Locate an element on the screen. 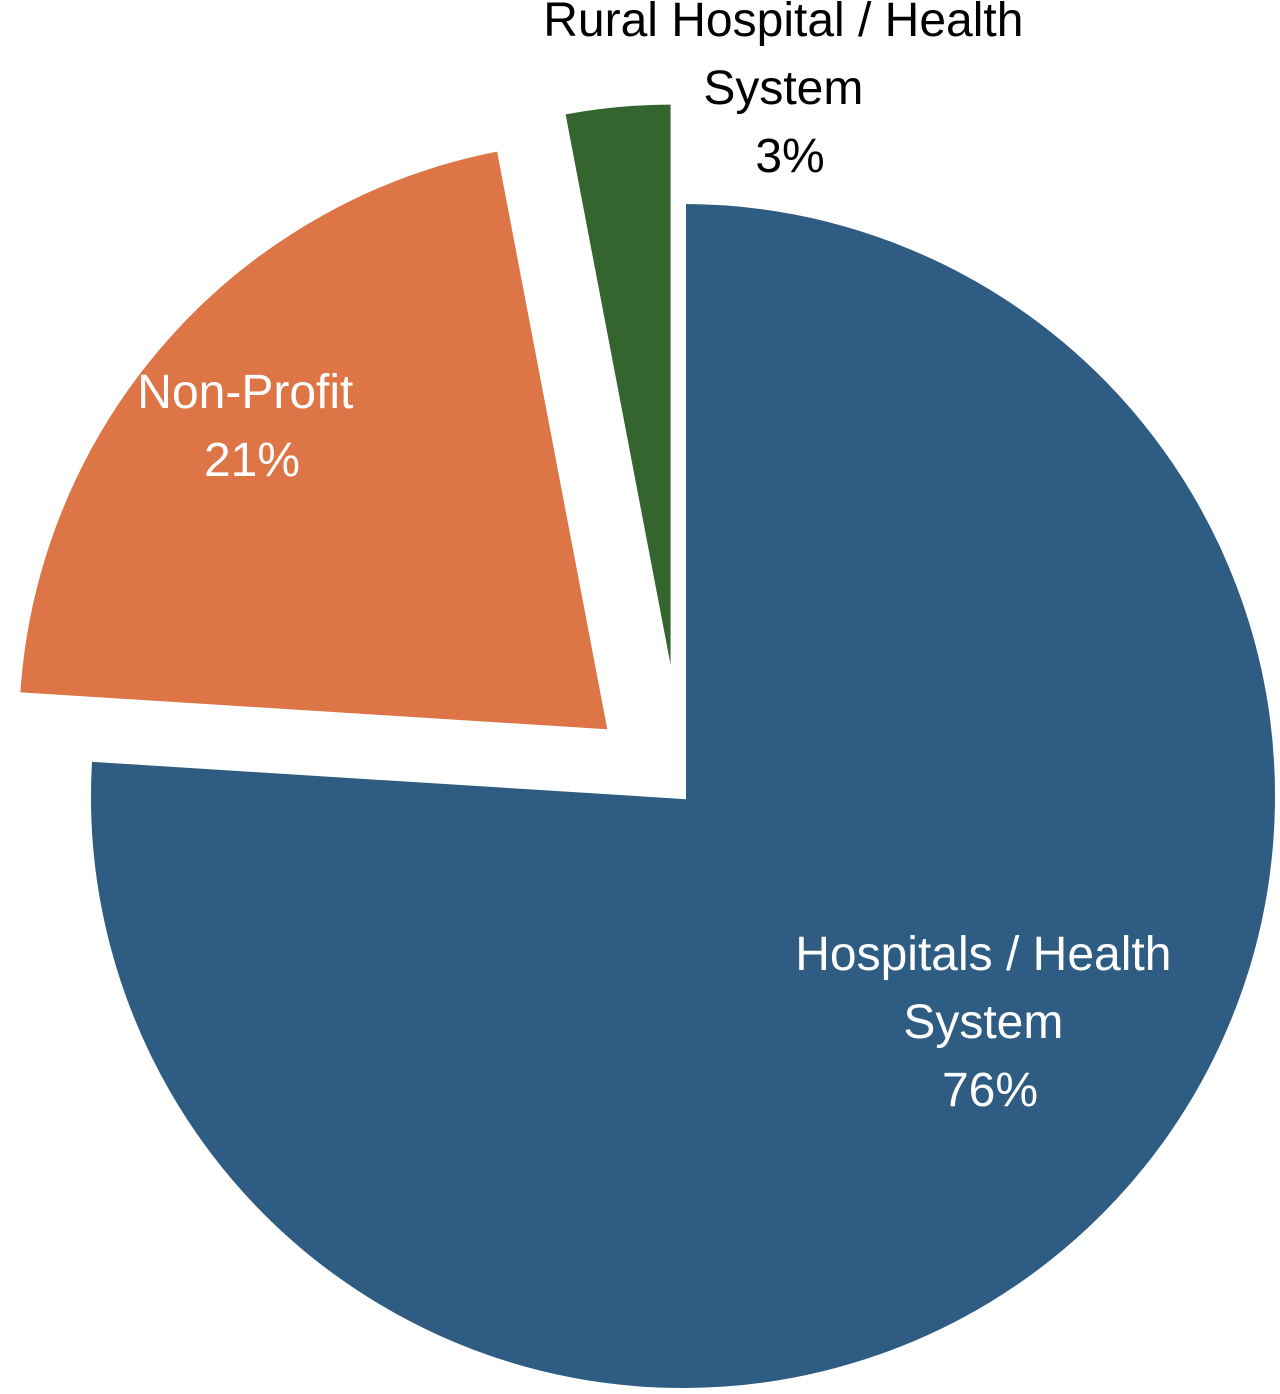 This screenshot has width=1280, height=1394. slice-label-rural-hospital-health-system: Rural Hospital / Health System 3% is located at coordinates (790, 91).